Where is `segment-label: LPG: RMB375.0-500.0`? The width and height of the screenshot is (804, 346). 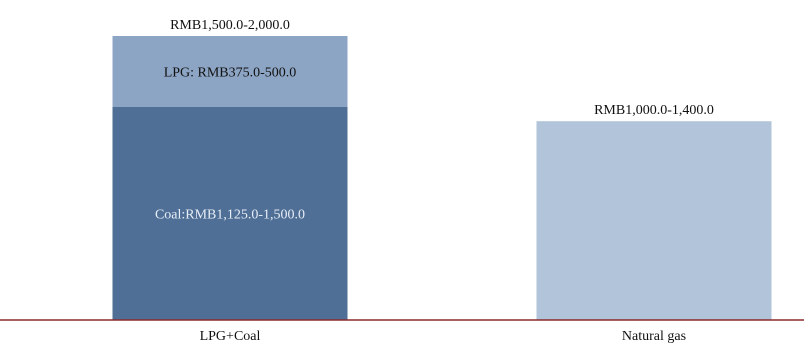
segment-label: LPG: RMB375.0-500.0 is located at coordinates (230, 73).